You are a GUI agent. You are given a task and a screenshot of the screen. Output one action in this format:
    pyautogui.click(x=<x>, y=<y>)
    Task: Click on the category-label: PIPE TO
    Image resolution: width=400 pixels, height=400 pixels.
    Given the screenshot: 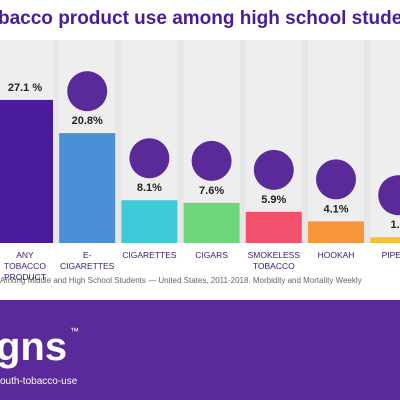 What is the action you would take?
    pyautogui.click(x=390, y=255)
    